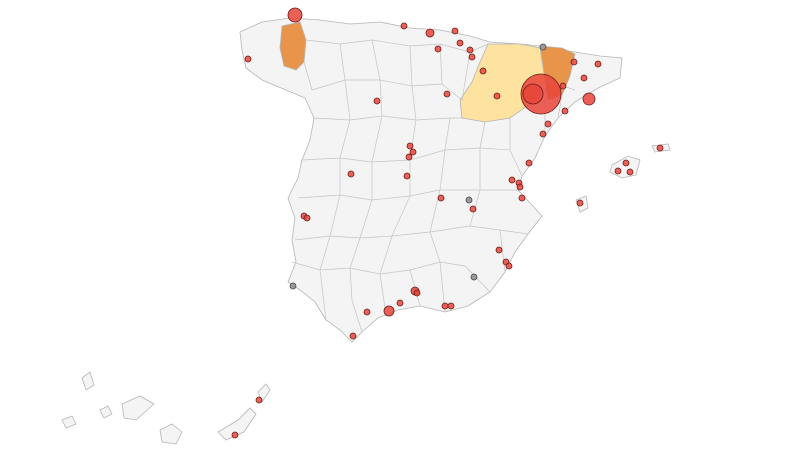 This screenshot has height=451, width=800. Describe the element at coordinates (293, 46) in the screenshot. I see `lugo` at that location.